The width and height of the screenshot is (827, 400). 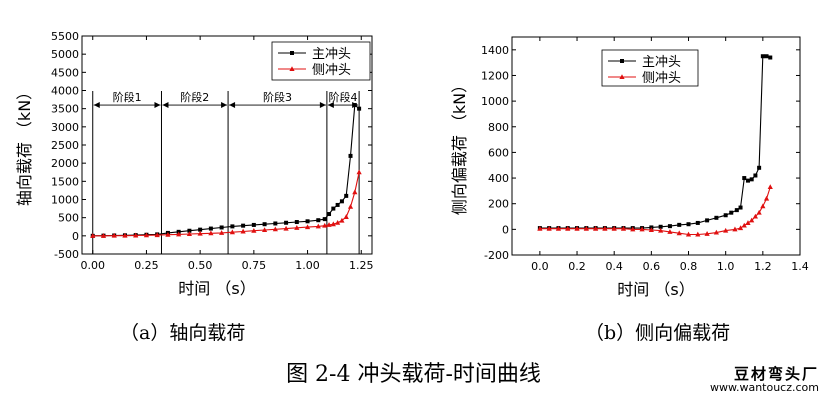 What do you see at coordinates (764, 388) in the screenshot?
I see `watermark-url: www.wantoucz.com` at bounding box center [764, 388].